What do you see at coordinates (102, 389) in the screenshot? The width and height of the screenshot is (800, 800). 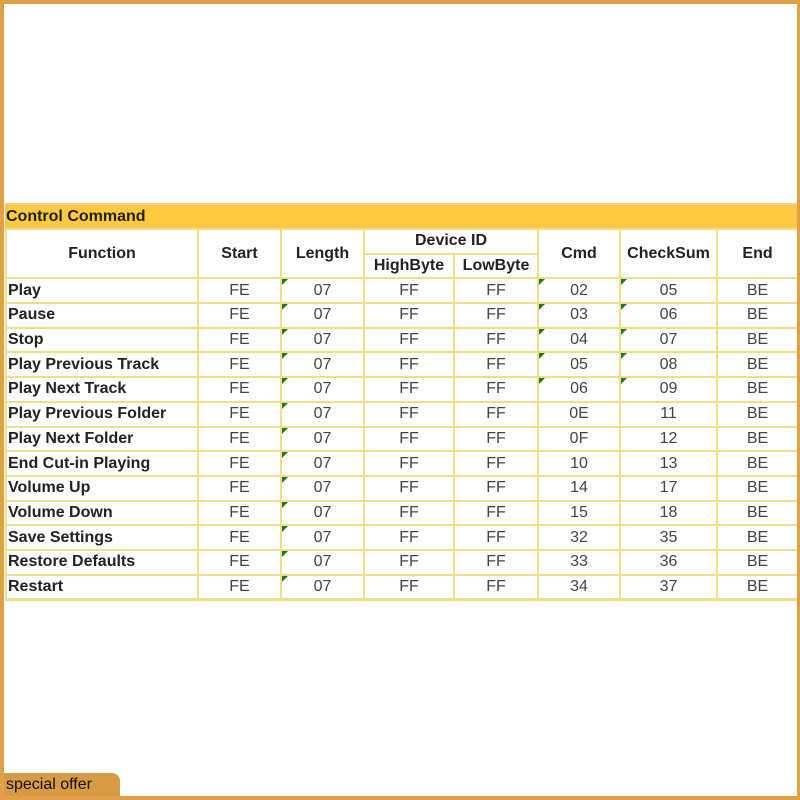 I see `cell-function: Play Next Track` at bounding box center [102, 389].